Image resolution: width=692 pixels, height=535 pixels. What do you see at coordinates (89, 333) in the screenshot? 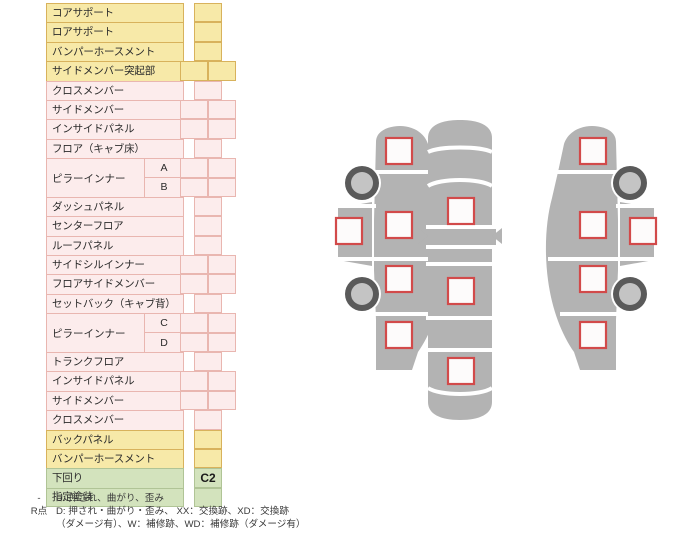
I see `parts-row-label: ピラーインナー` at bounding box center [89, 333].